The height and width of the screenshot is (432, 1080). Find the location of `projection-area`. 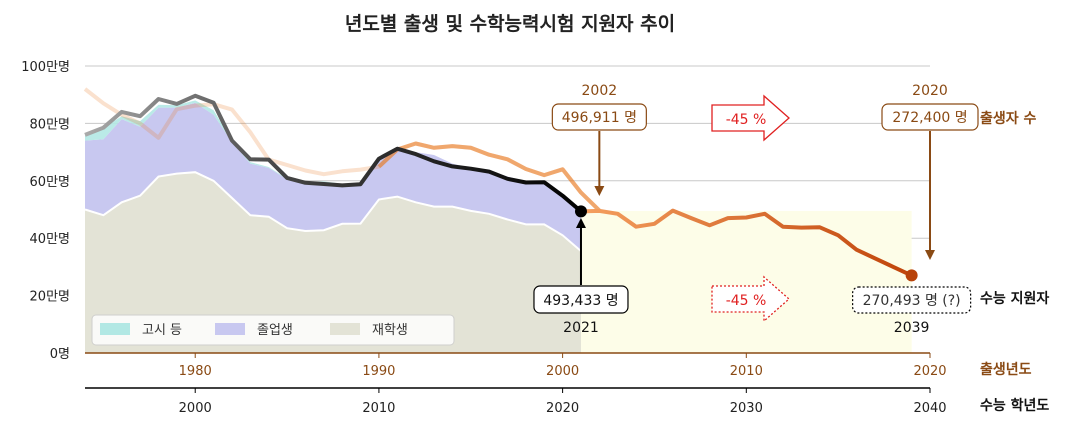

projection-area is located at coordinates (746, 281).